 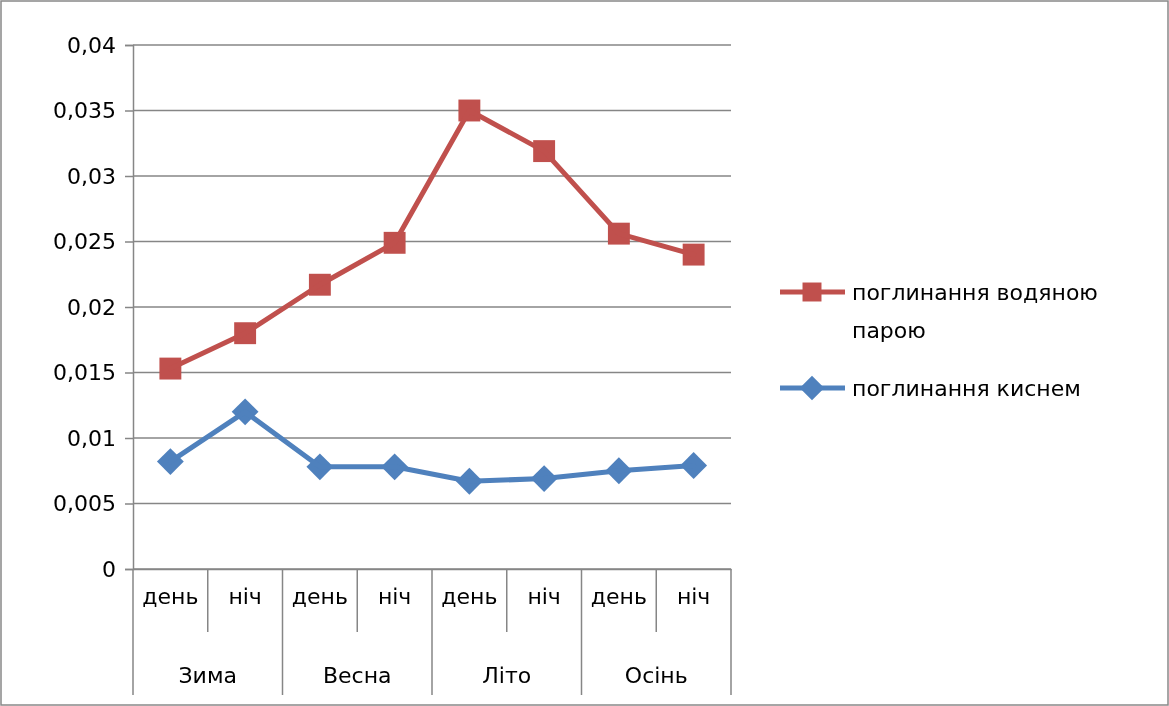 What do you see at coordinates (507, 675) in the screenshot?
I see `text: Літо` at bounding box center [507, 675].